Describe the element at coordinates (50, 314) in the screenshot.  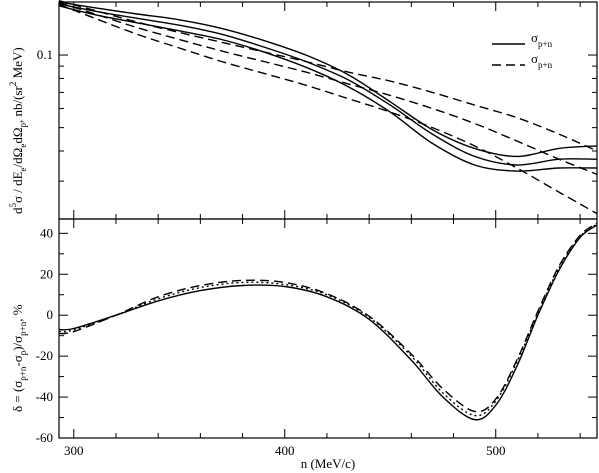
I see `bottom-y-tick-label: 0` at that location.